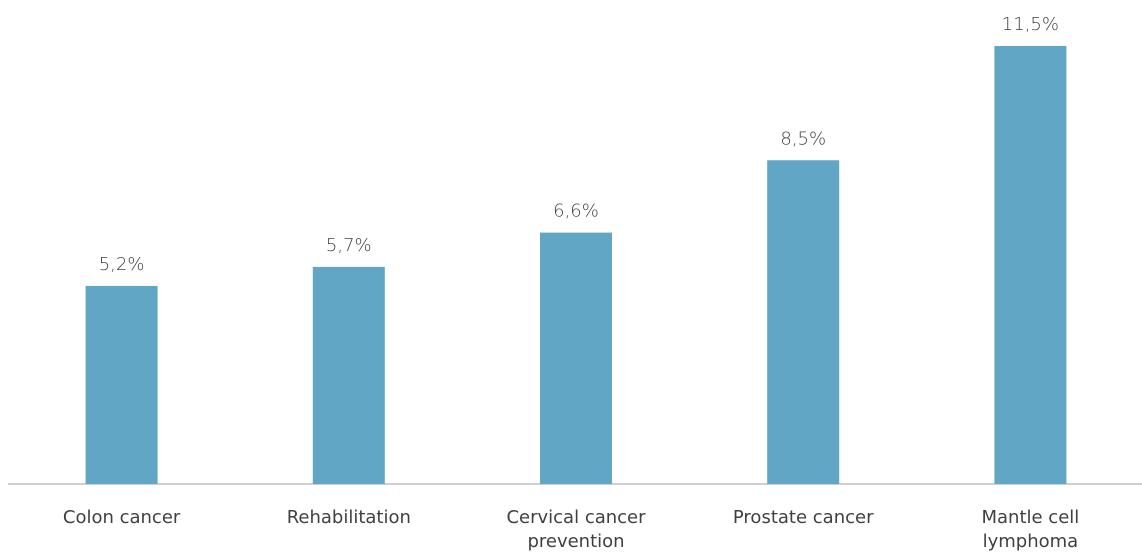 This screenshot has width=1142, height=555. What do you see at coordinates (349, 245) in the screenshot?
I see `value-label: 5,7%` at bounding box center [349, 245].